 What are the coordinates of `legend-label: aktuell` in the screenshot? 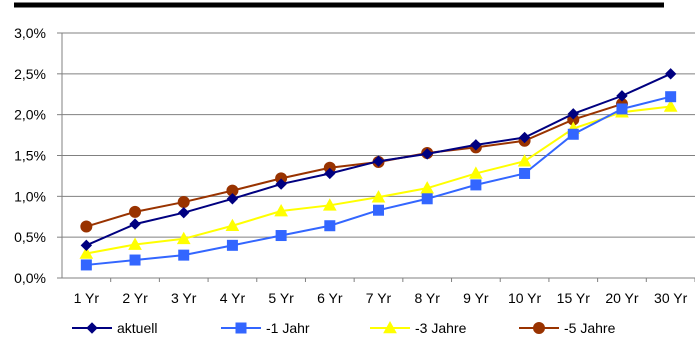 It's located at (137, 328).